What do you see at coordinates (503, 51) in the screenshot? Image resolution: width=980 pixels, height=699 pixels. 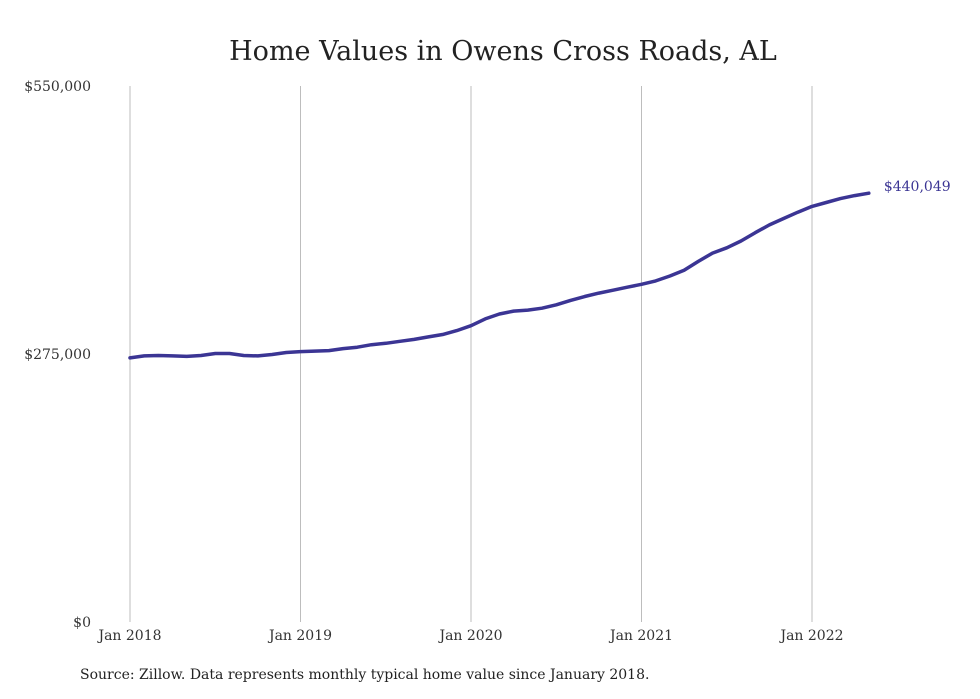 I see `chart-title: Home Values in Owens Cross Roads, AL` at bounding box center [503, 51].